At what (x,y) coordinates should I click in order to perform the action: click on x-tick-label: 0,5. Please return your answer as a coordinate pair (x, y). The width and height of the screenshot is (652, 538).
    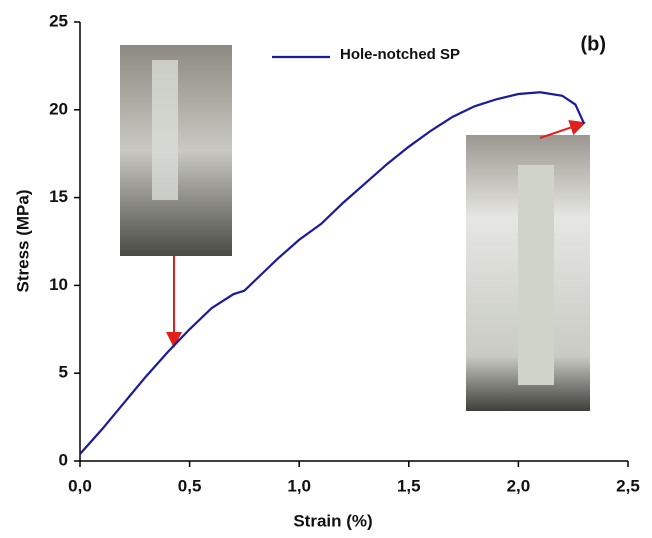
    Looking at the image, I should click on (190, 485).